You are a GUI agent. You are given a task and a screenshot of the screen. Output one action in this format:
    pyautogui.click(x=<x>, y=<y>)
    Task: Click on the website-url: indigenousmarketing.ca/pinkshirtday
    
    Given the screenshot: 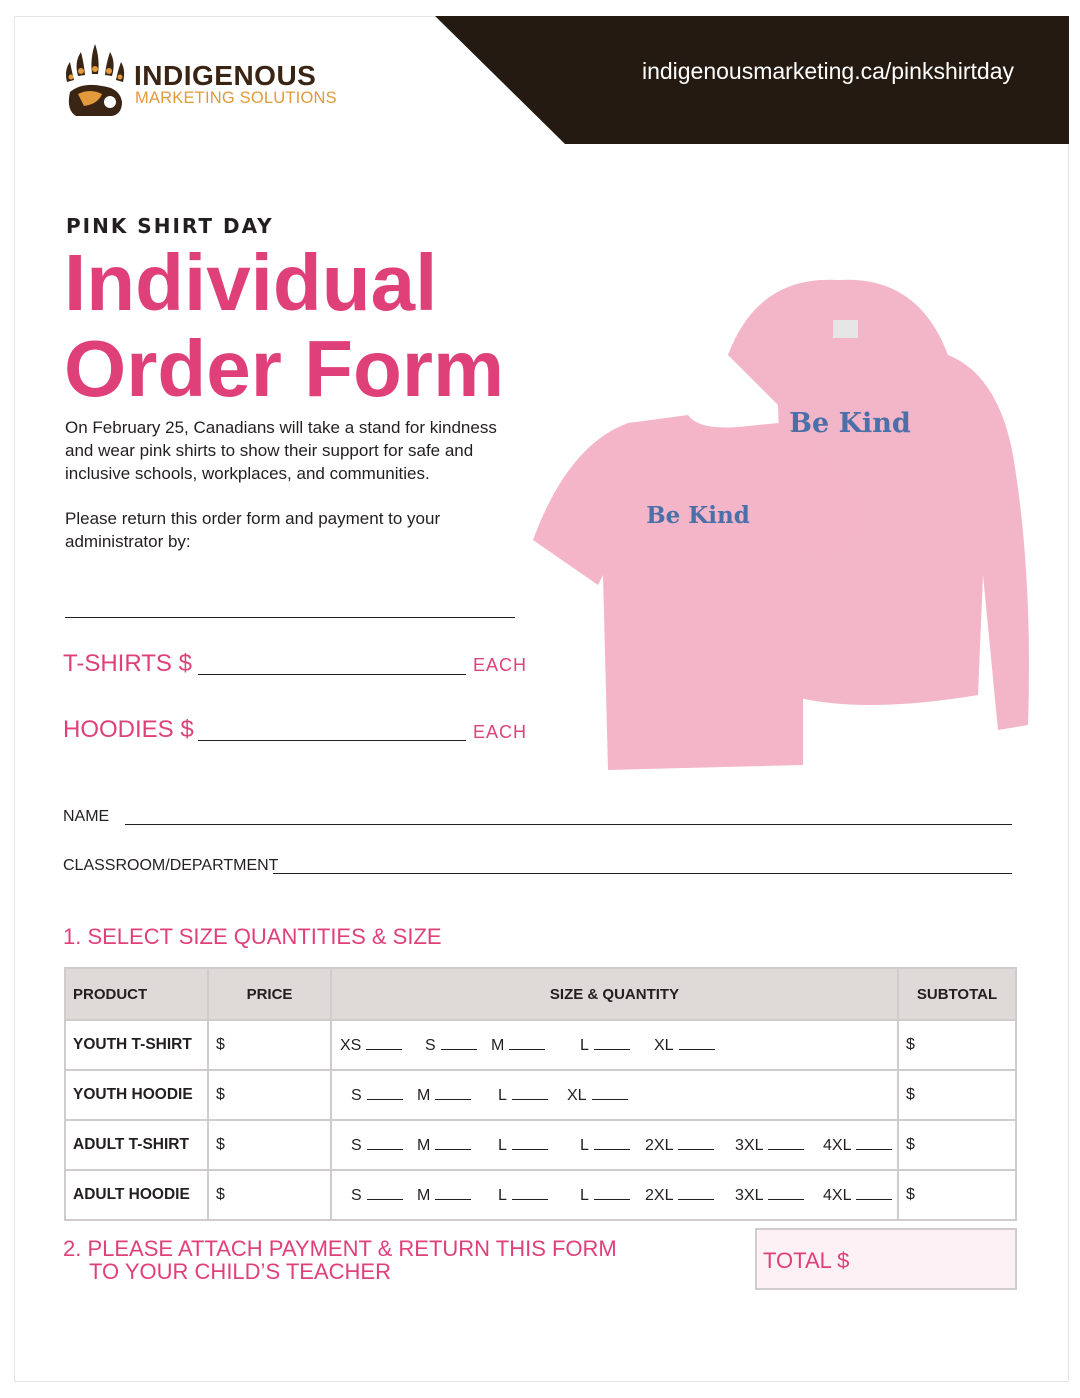 What is the action you would take?
    pyautogui.click(x=827, y=71)
    